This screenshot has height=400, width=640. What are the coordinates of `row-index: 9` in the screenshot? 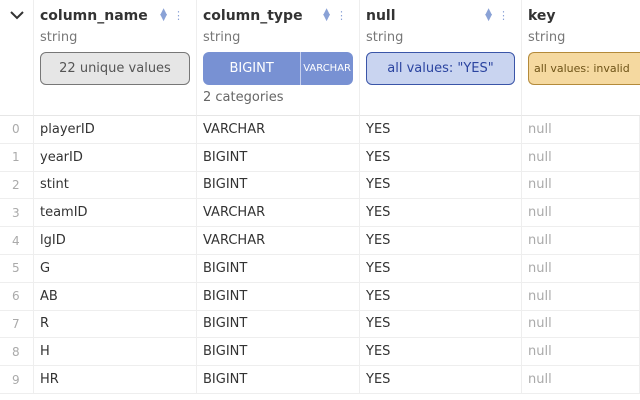 It's located at (17, 380).